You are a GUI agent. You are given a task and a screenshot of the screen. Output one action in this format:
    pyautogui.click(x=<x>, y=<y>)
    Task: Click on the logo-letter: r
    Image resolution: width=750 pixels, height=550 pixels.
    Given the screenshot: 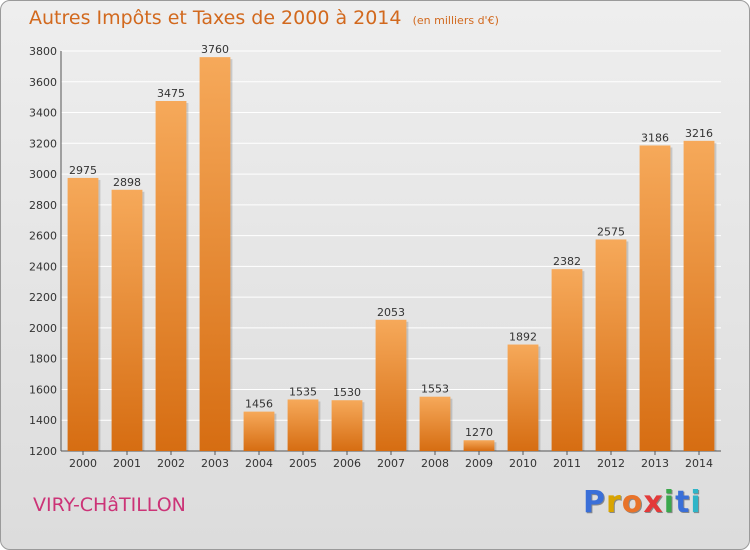 What is the action you would take?
    pyautogui.click(x=614, y=502)
    